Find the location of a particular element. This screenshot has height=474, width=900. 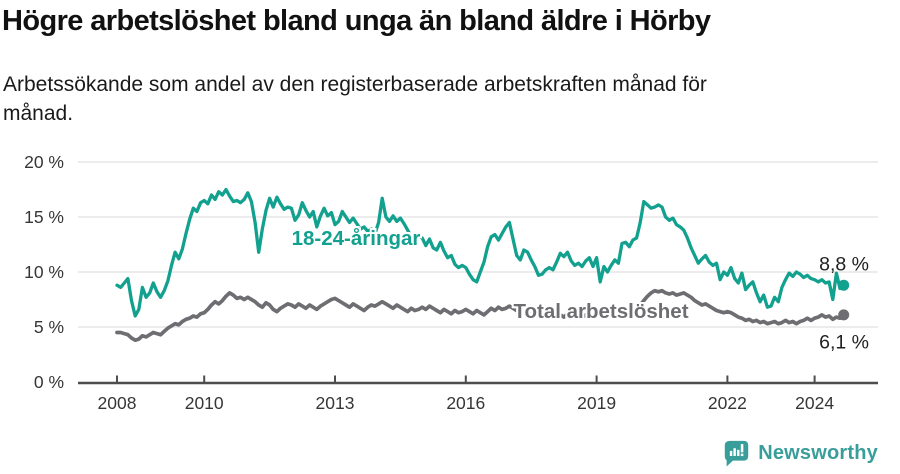

x-axis-tick-label: 2024 is located at coordinates (814, 403).